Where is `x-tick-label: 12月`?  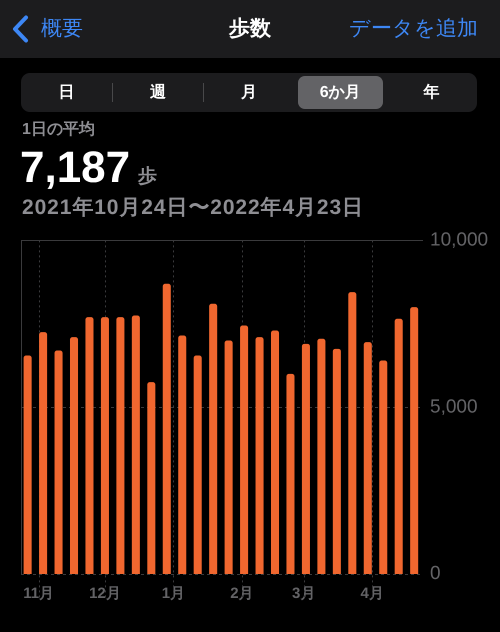 x-tick-label: 12月 is located at coordinates (105, 593).